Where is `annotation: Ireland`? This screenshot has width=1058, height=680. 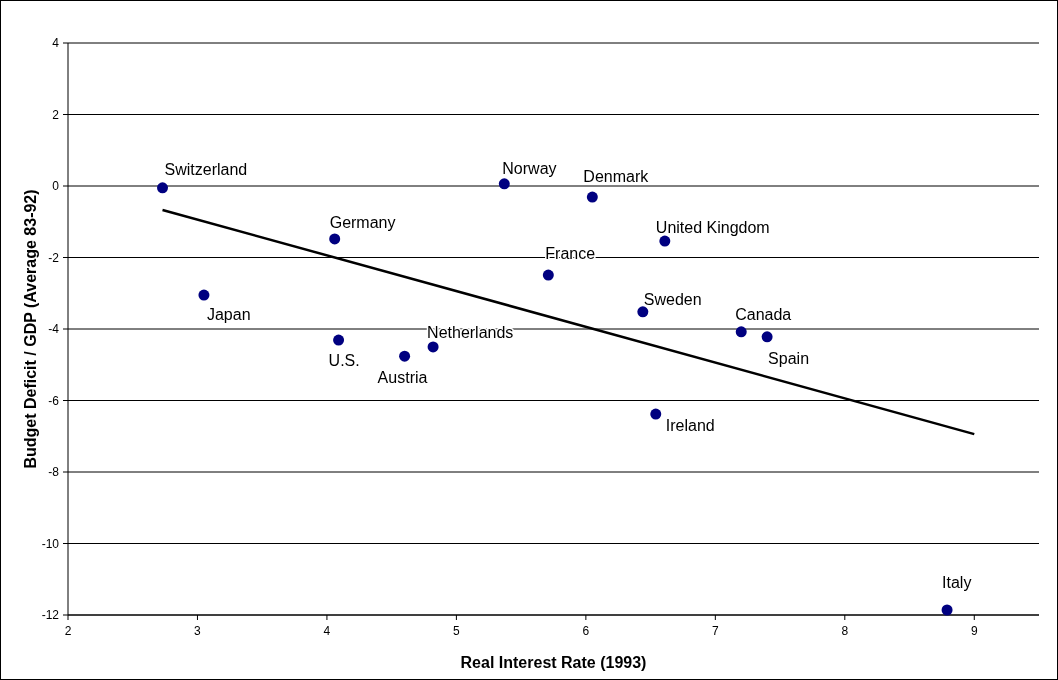
annotation: Ireland is located at coordinates (690, 426).